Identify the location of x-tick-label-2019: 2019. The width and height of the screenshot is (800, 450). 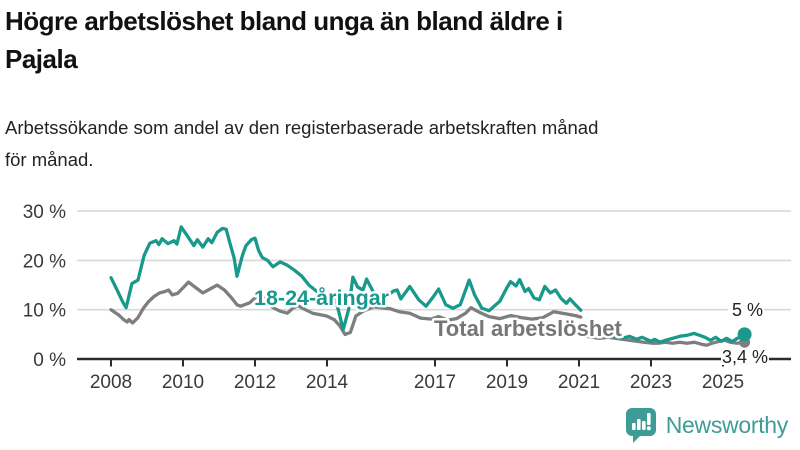
(507, 382).